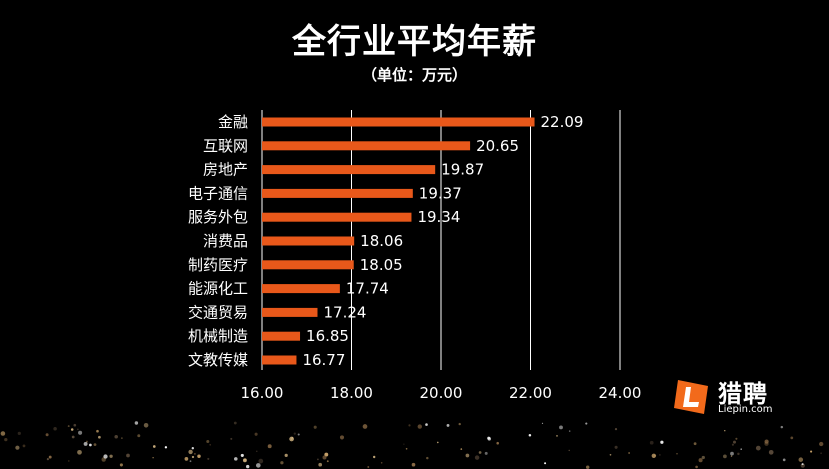  What do you see at coordinates (218, 193) in the screenshot?
I see `category-label: 电子通信` at bounding box center [218, 193].